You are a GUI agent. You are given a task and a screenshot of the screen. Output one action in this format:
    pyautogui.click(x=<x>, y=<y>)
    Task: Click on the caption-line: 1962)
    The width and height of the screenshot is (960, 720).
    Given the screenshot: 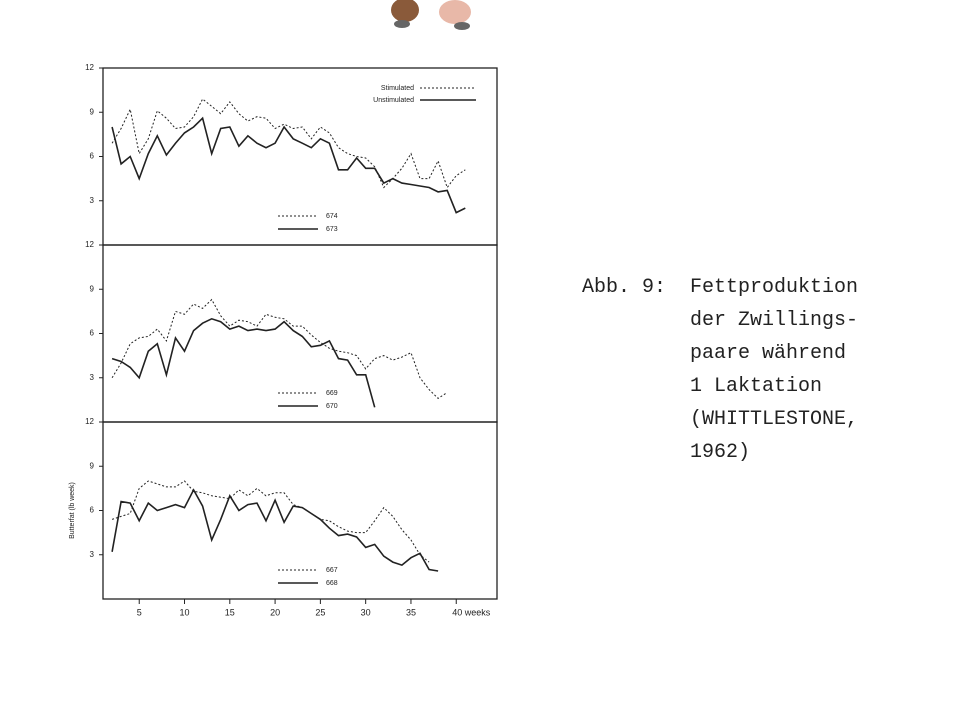 What is the action you would take?
    pyautogui.click(x=720, y=452)
    